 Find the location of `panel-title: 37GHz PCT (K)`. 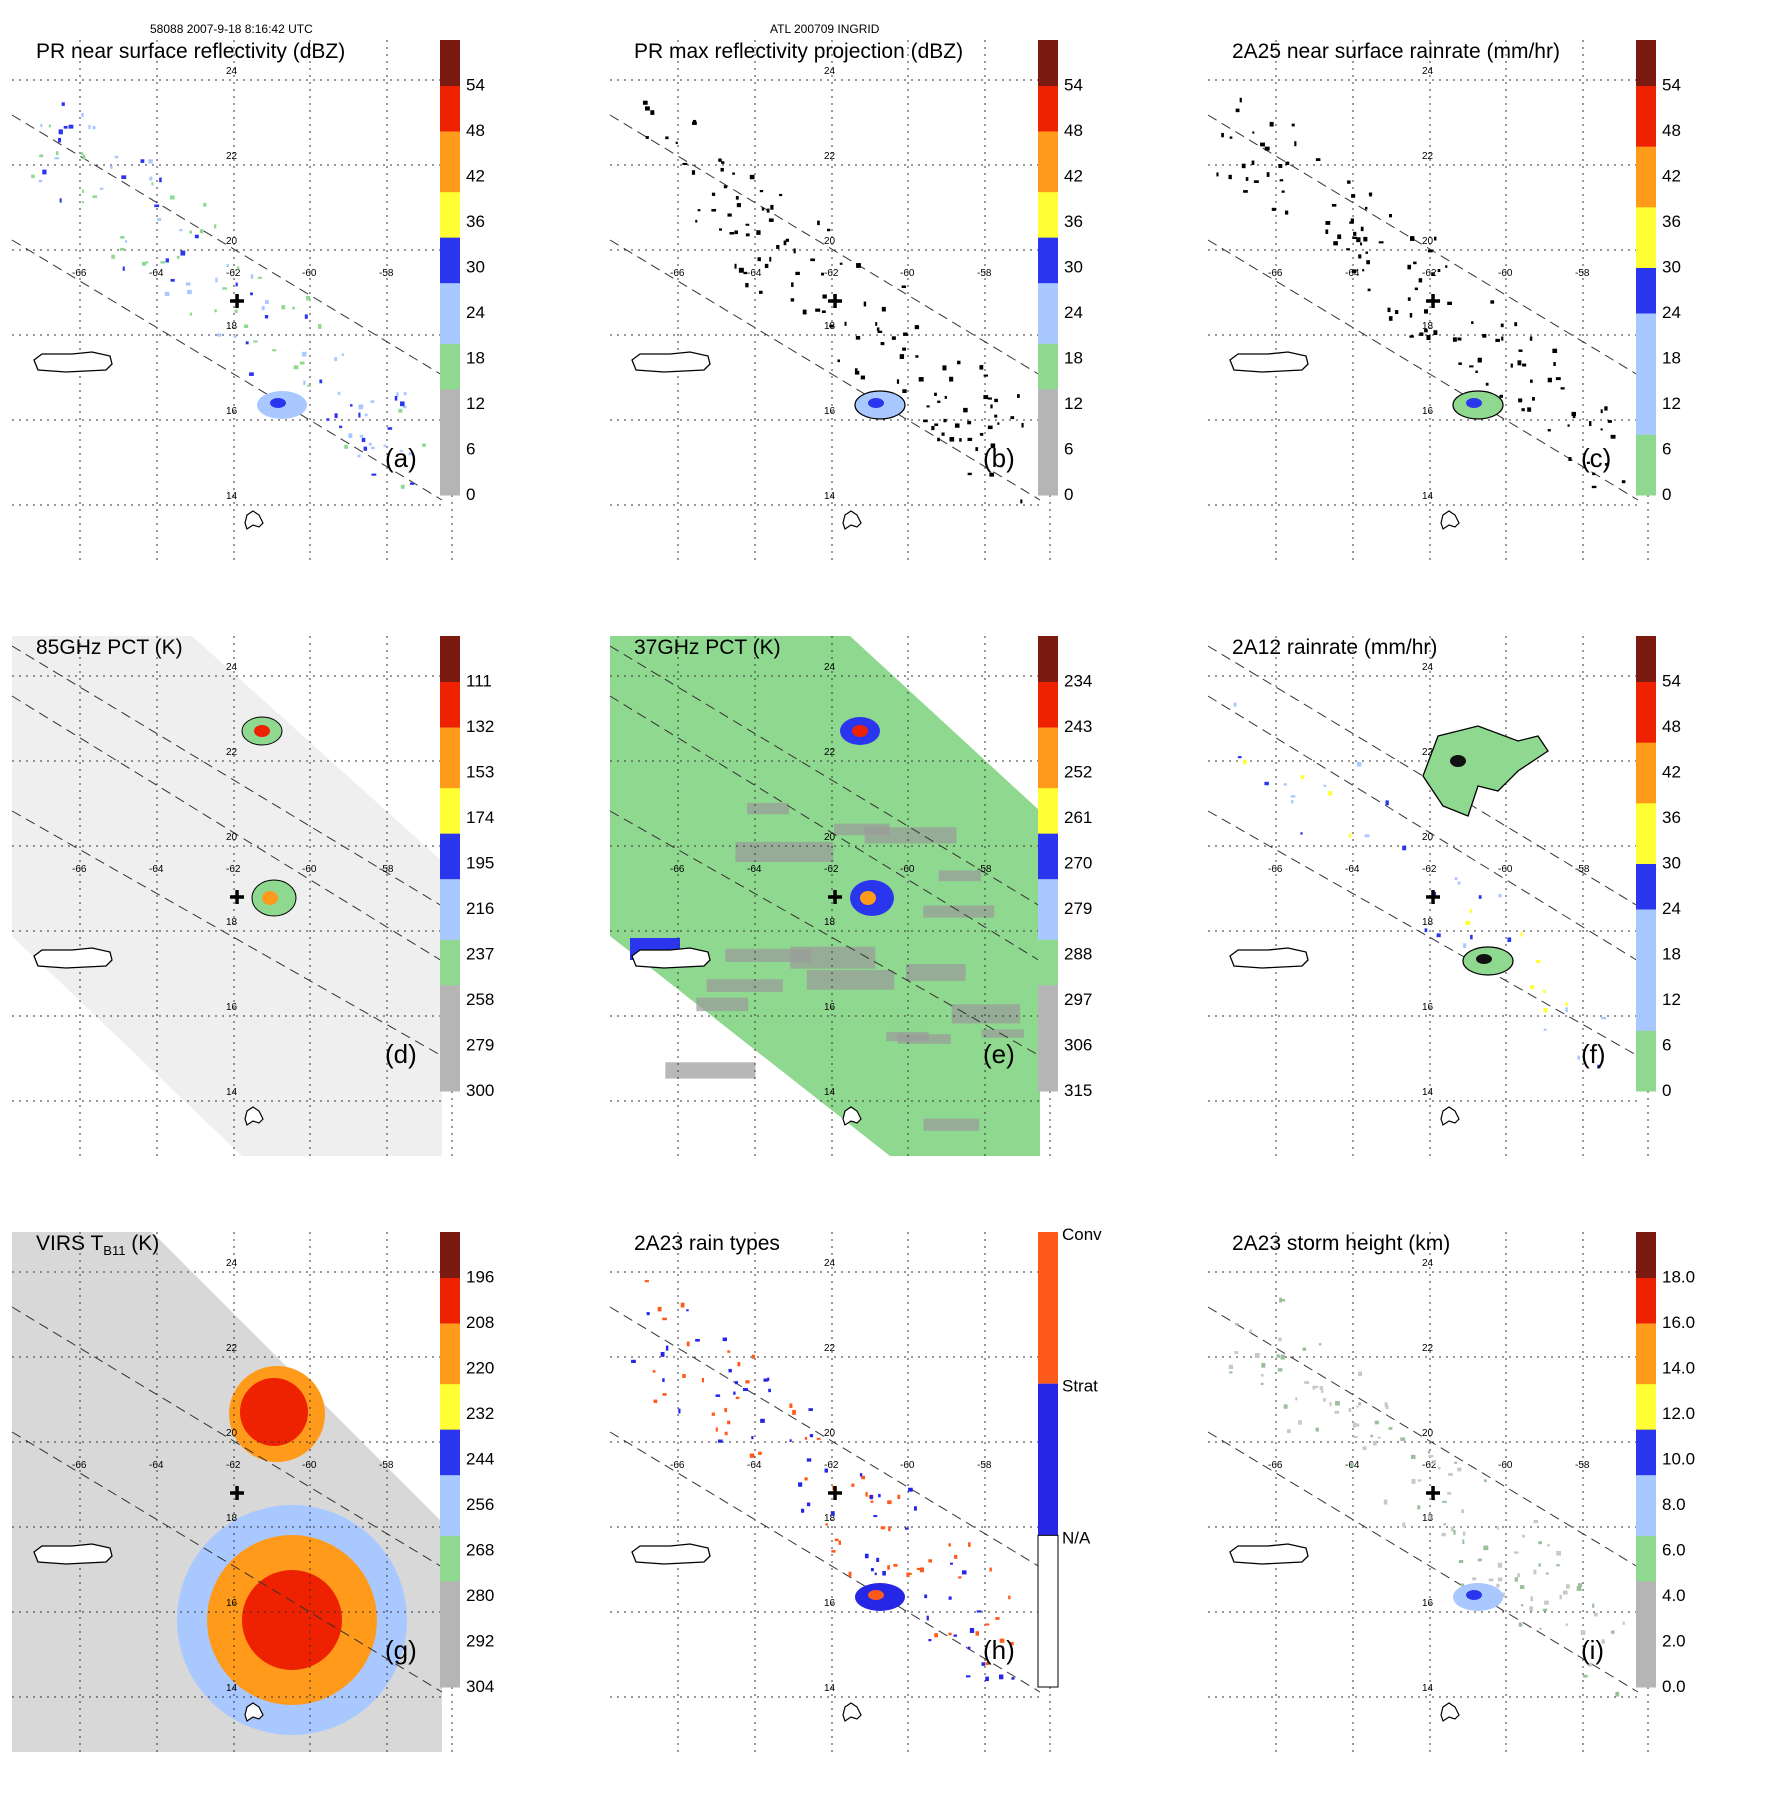

panel-title: 37GHz PCT (K) is located at coordinates (707, 647).